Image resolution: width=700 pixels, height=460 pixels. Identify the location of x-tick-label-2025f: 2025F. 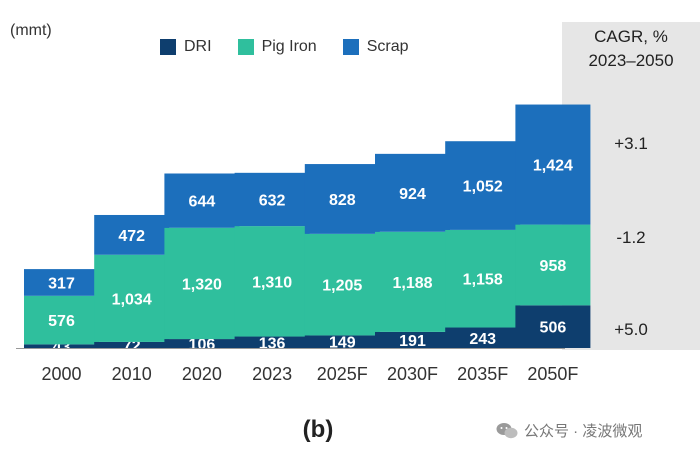
(342, 374).